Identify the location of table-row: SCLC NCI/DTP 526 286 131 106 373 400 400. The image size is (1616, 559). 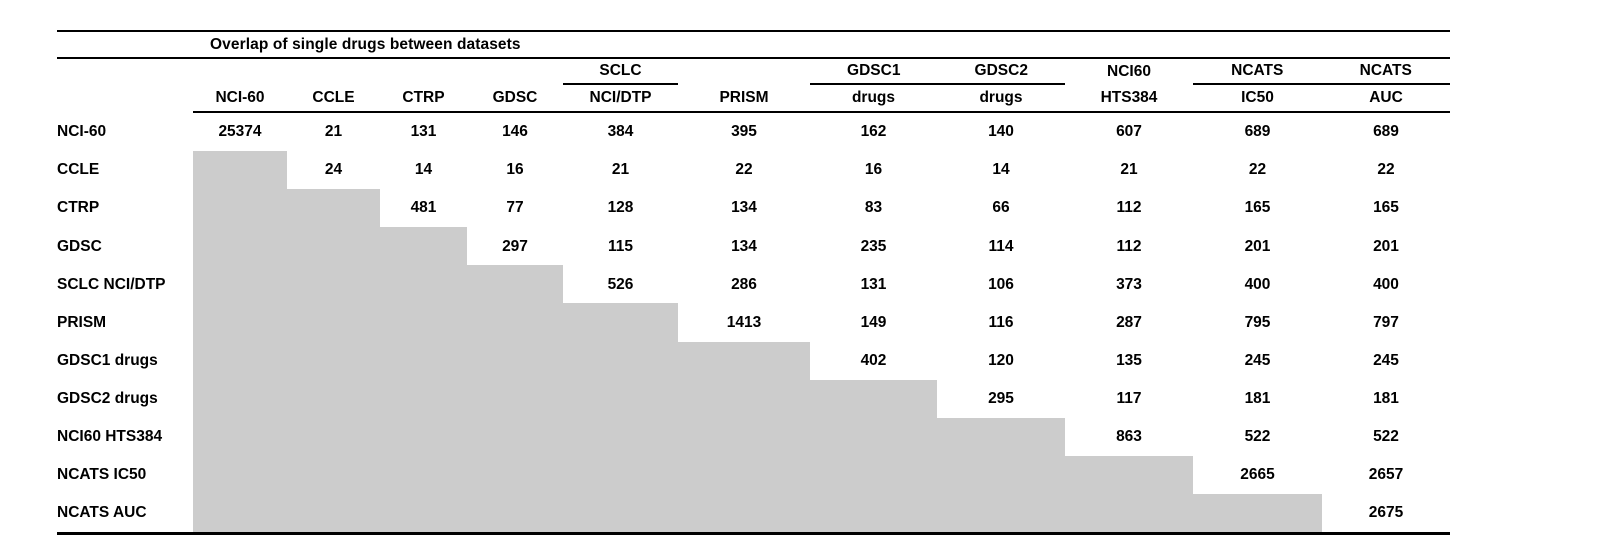
(753, 284).